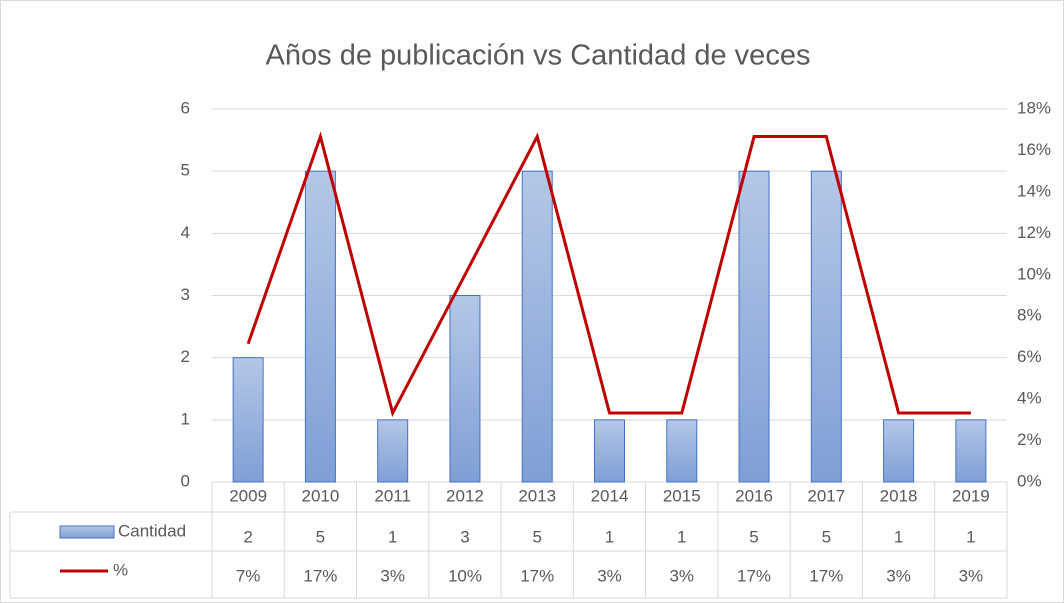  What do you see at coordinates (185, 107) in the screenshot?
I see `y-tick-label: 6` at bounding box center [185, 107].